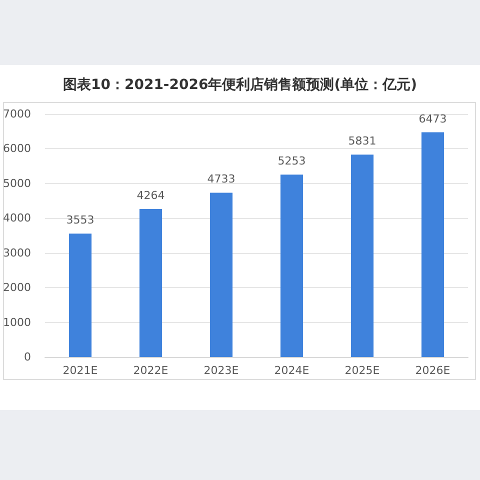  What do you see at coordinates (150, 195) in the screenshot?
I see `data-label: 4264` at bounding box center [150, 195].